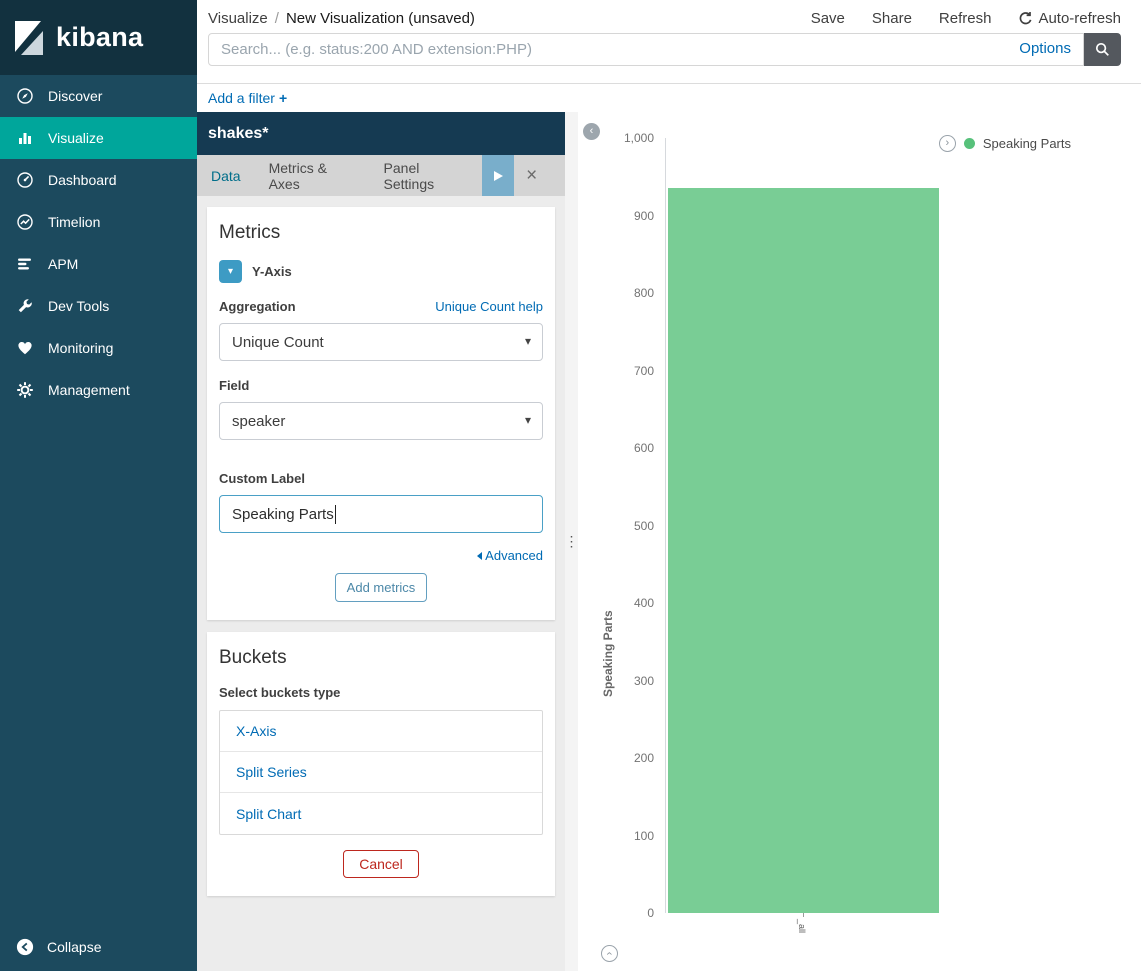  Describe the element at coordinates (230, 271) in the screenshot. I see `y-axis-collapse-button: ▾` at that location.